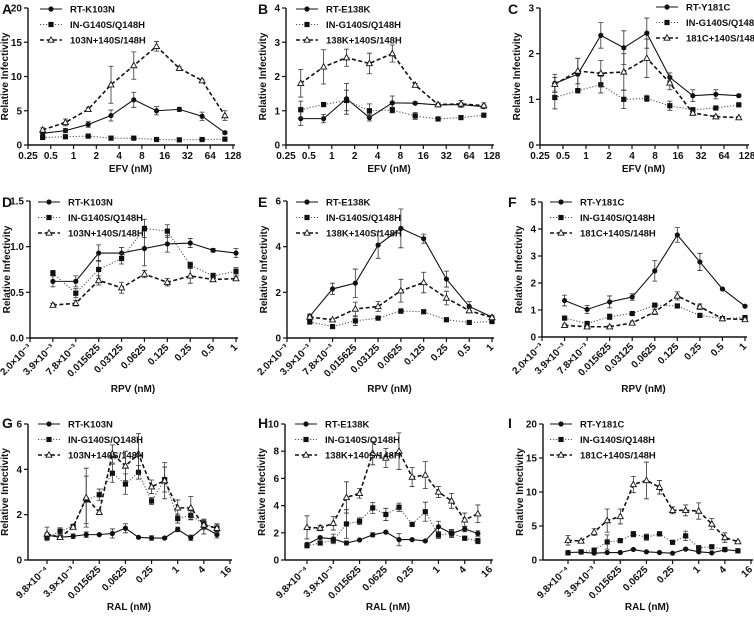 The image size is (754, 617). What do you see at coordinates (415, 355) in the screenshot?
I see `x-tick-label: 0.125` at bounding box center [415, 355].